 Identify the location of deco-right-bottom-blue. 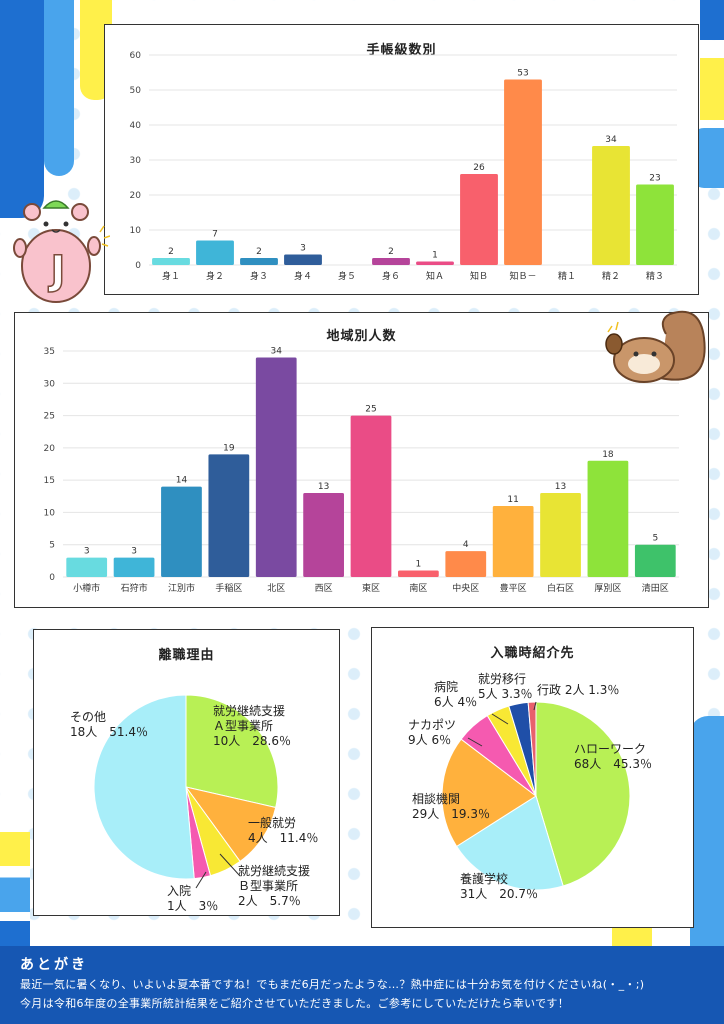
(707, 831).